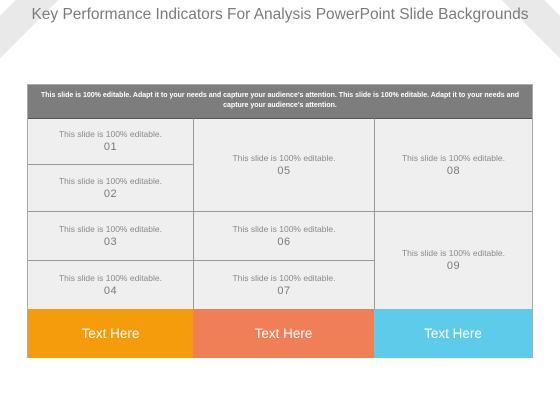  What do you see at coordinates (453, 333) in the screenshot?
I see `footer-block-blue: Text Here` at bounding box center [453, 333].